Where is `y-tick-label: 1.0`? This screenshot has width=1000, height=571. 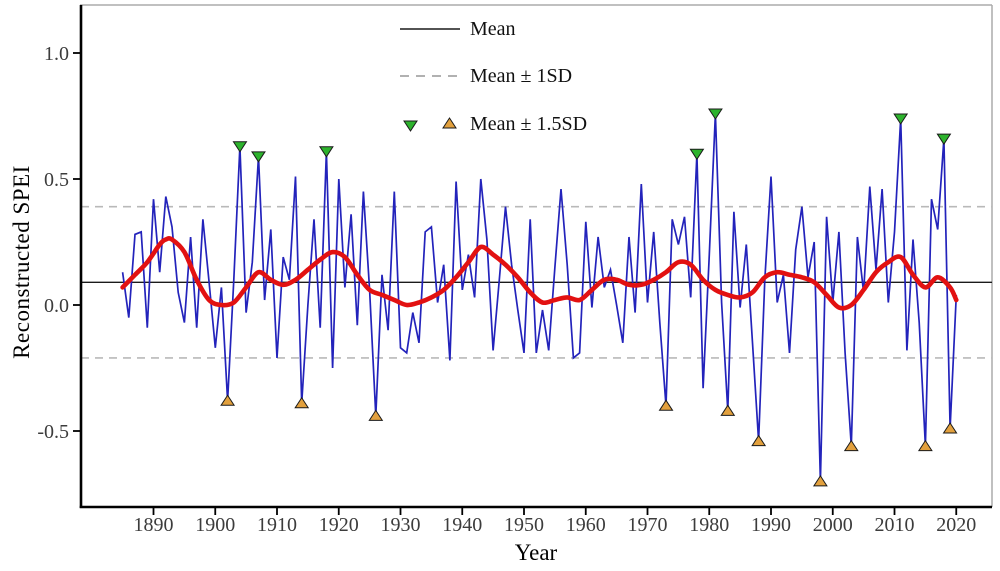
y-tick-label: 1.0 is located at coordinates (56, 54).